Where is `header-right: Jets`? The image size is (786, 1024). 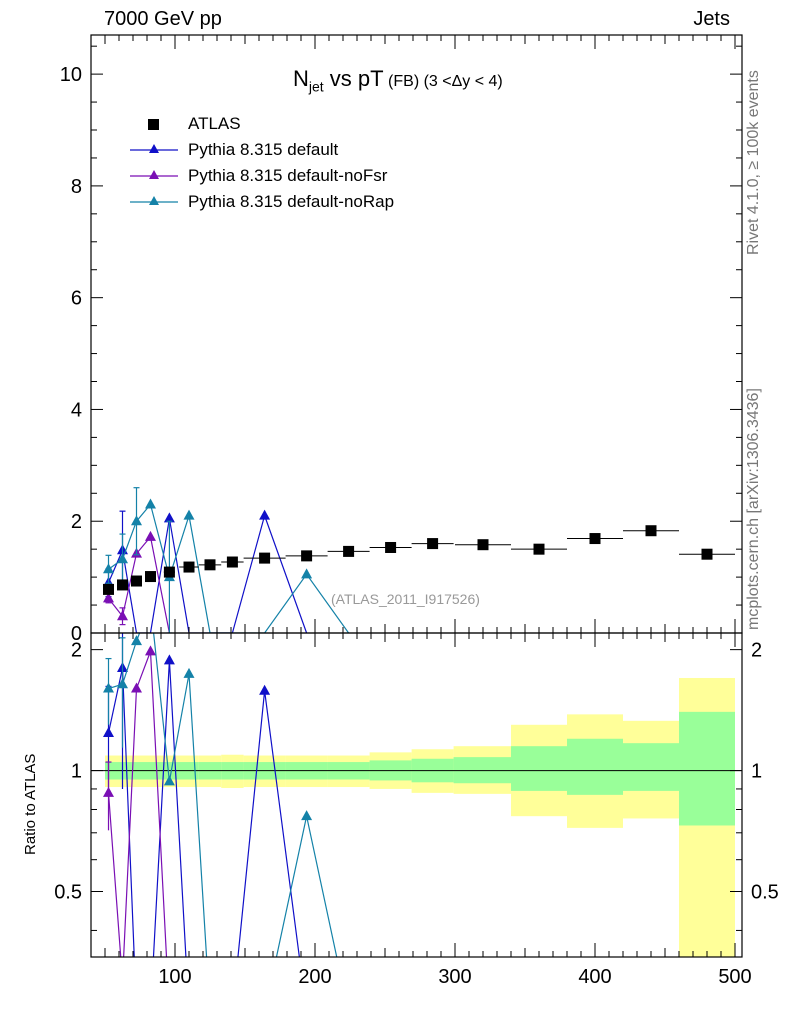 header-right: Jets is located at coordinates (711, 19).